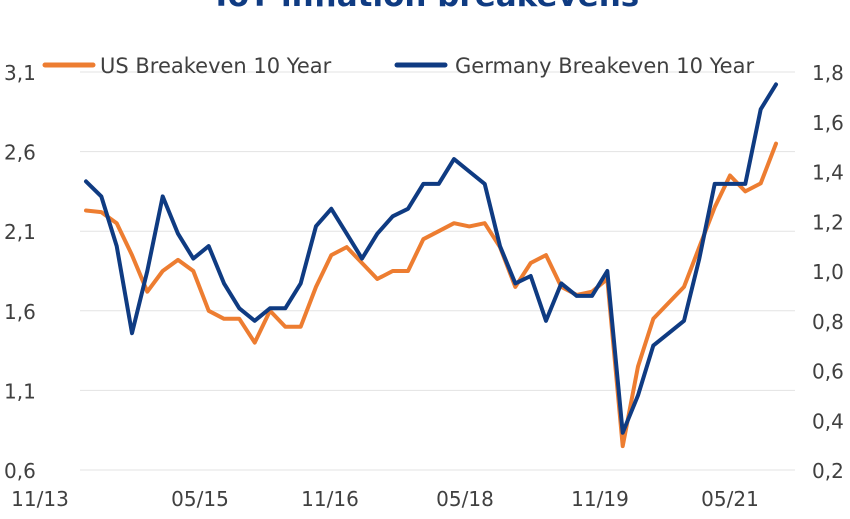  What do you see at coordinates (40, 499) in the screenshot?
I see `x-tick-label: 11/13` at bounding box center [40, 499].